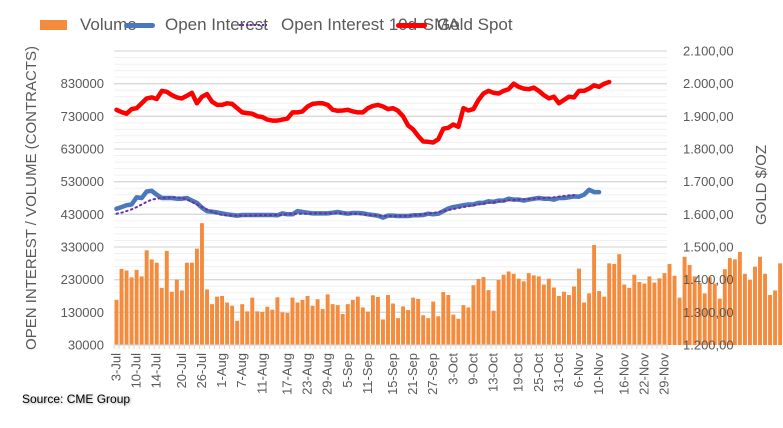 This screenshot has height=428, width=783. I want to click on legend-label: Gold Spot, so click(475, 24).